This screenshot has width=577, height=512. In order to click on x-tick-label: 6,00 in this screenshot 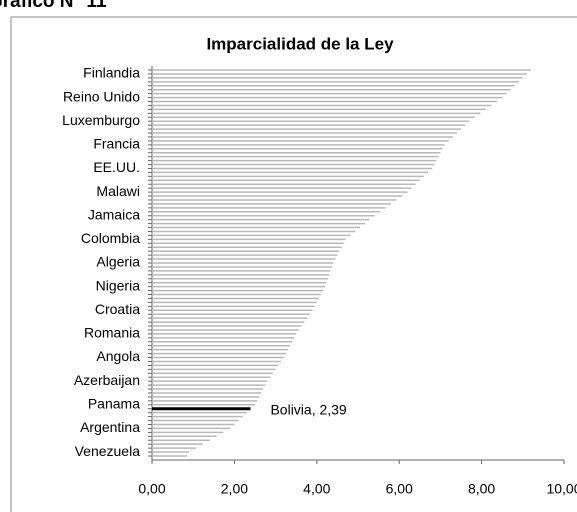, I will do `click(399, 489)`.